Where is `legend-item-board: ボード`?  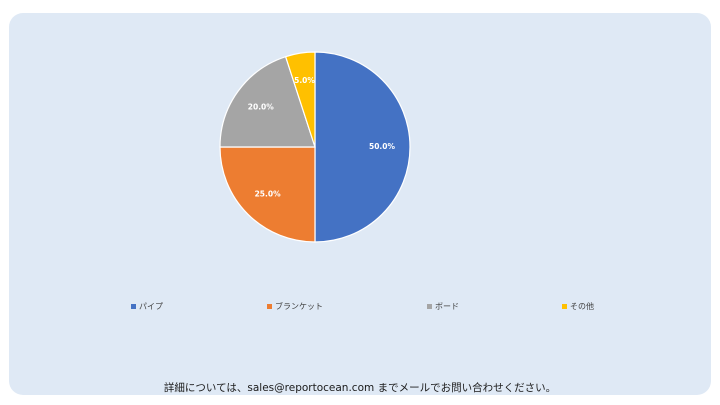 legend-item-board: ボード is located at coordinates (443, 306).